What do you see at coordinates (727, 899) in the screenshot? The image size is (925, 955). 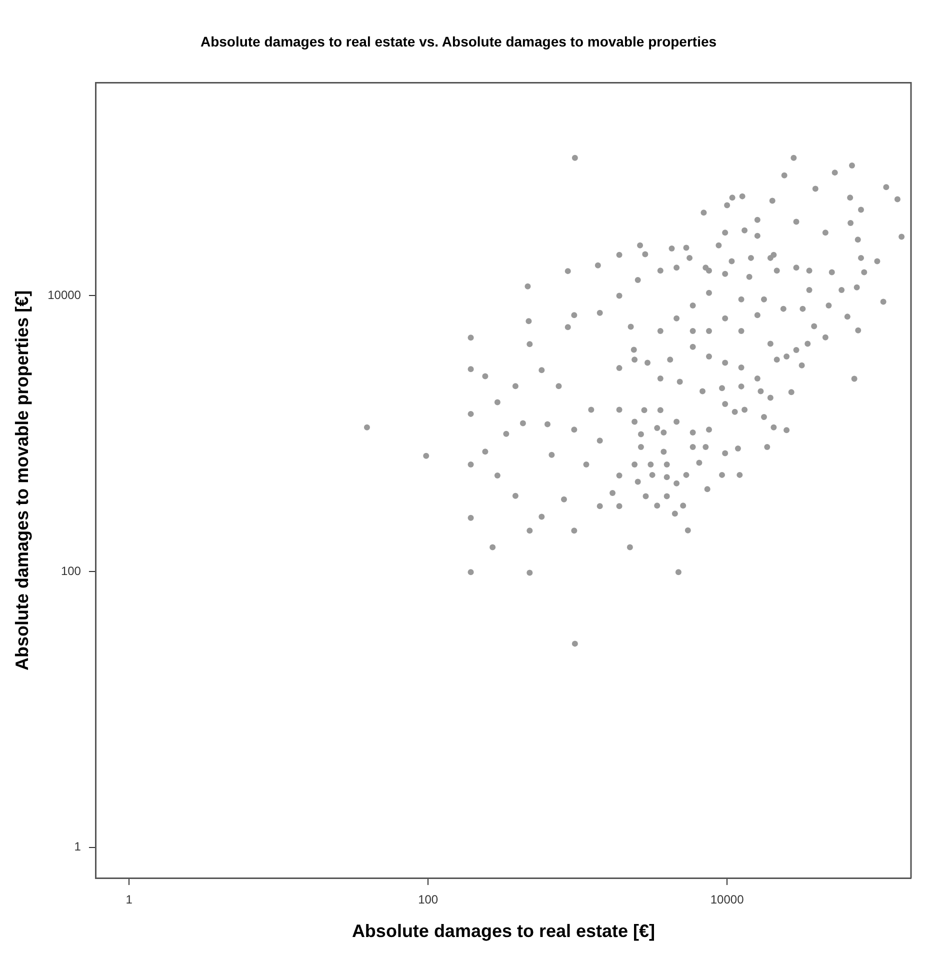 I see `x-tick-label: 10000` at bounding box center [727, 899].